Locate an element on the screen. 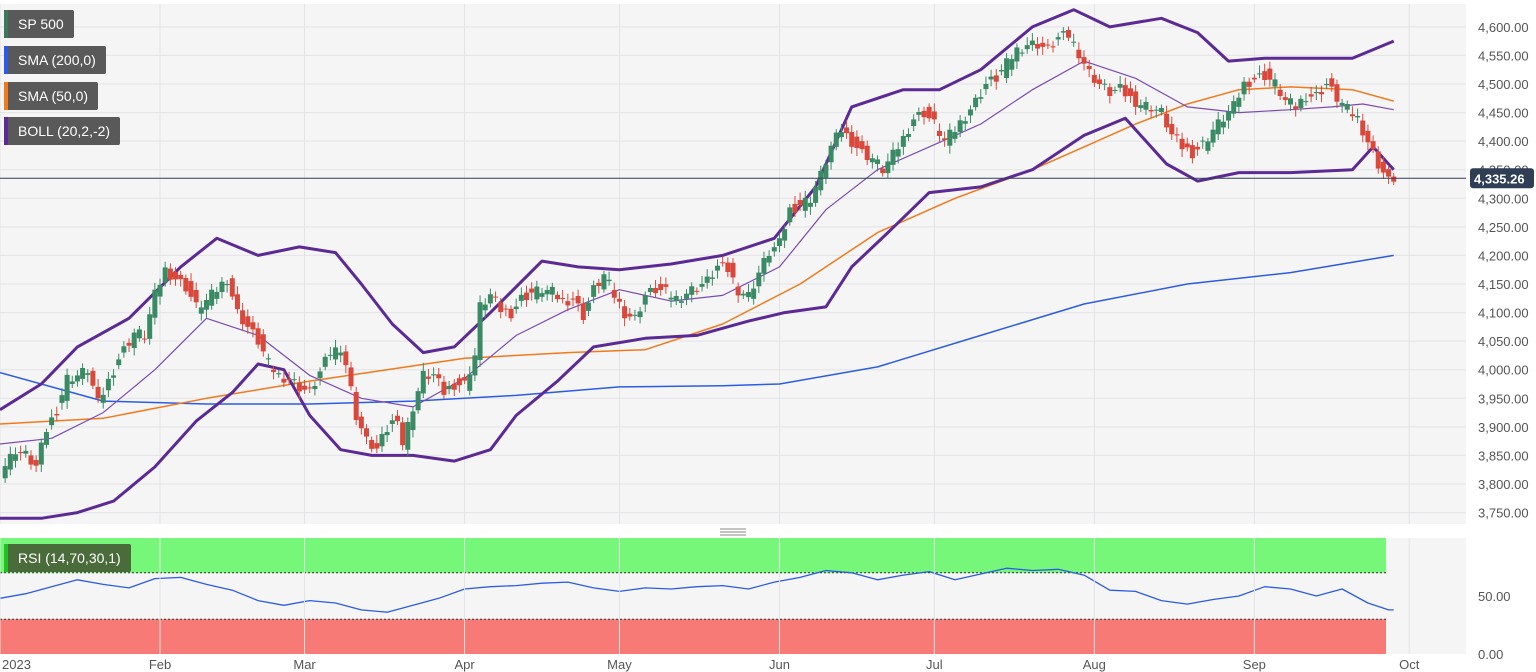 Image resolution: width=1536 pixels, height=672 pixels. y-tick-label: 3,800.00 is located at coordinates (1503, 484).